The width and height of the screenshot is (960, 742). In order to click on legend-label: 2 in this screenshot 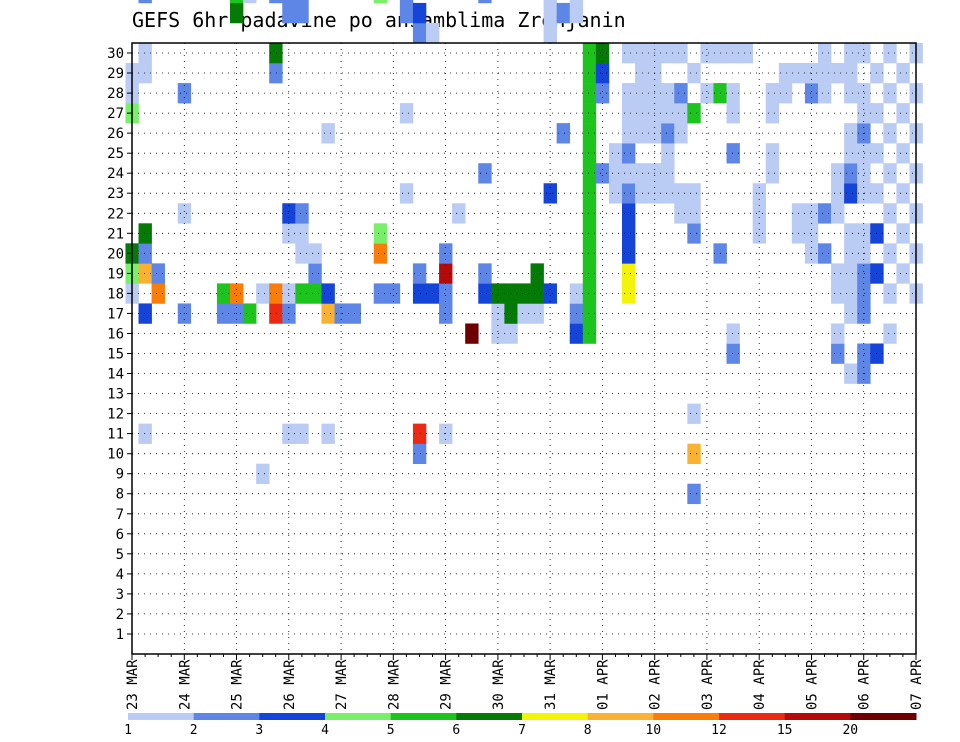, I will do `click(194, 730)`.